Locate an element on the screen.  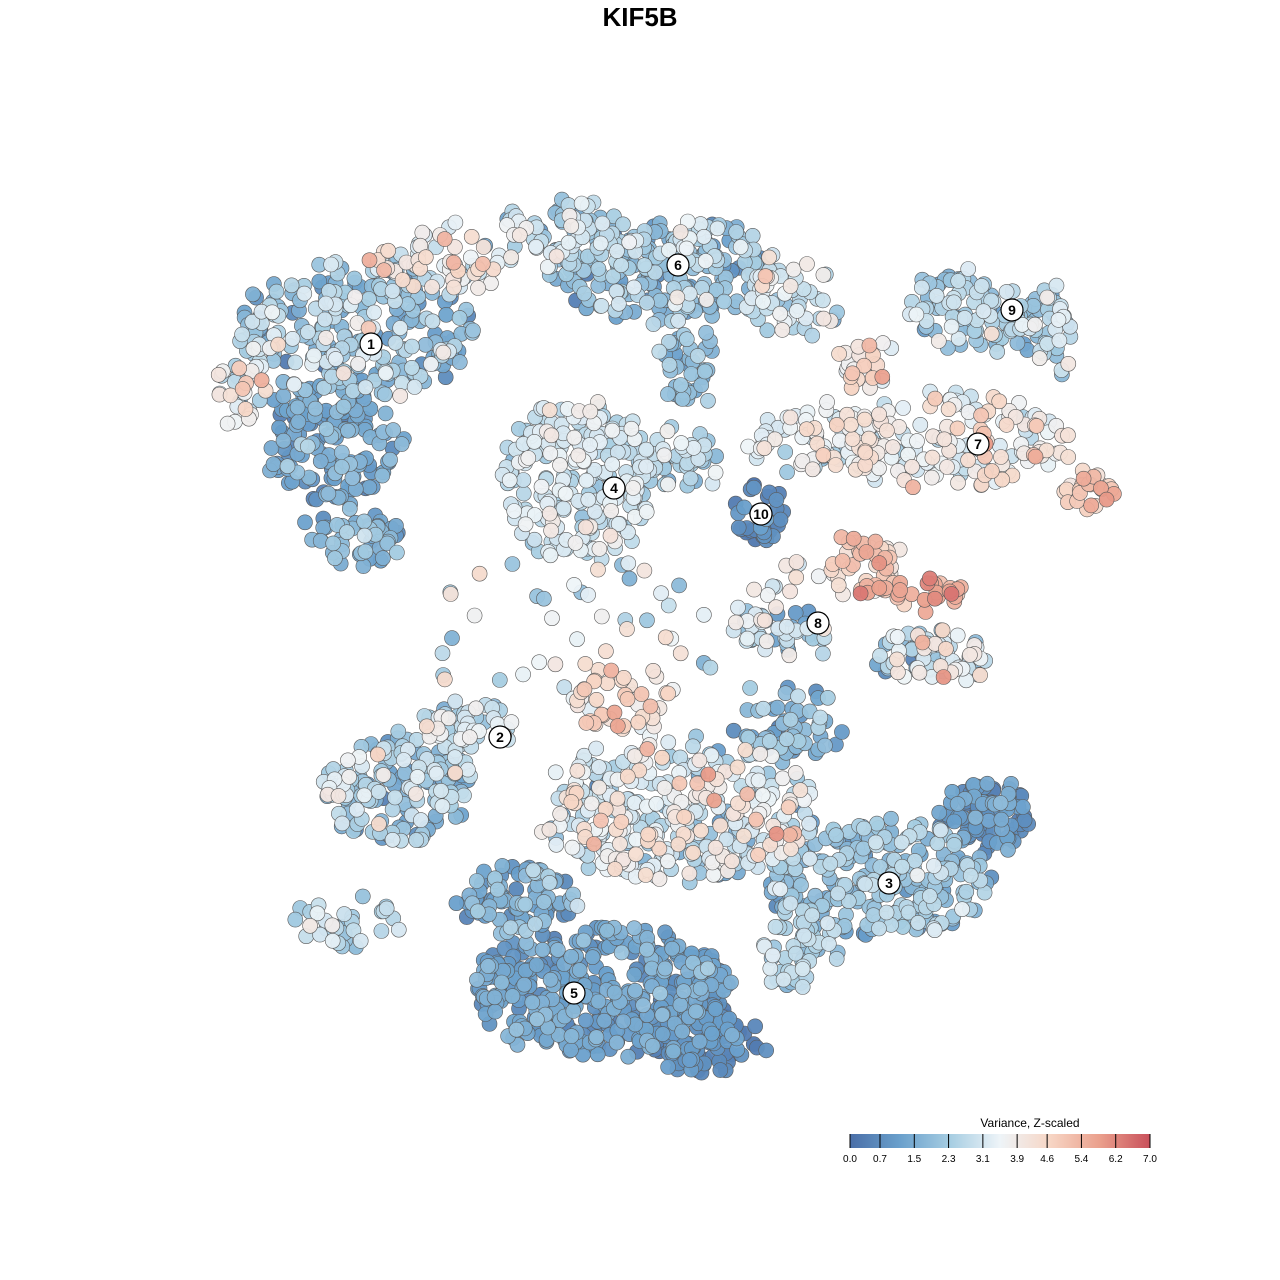
cluster-label-text: 3 is located at coordinates (889, 883).